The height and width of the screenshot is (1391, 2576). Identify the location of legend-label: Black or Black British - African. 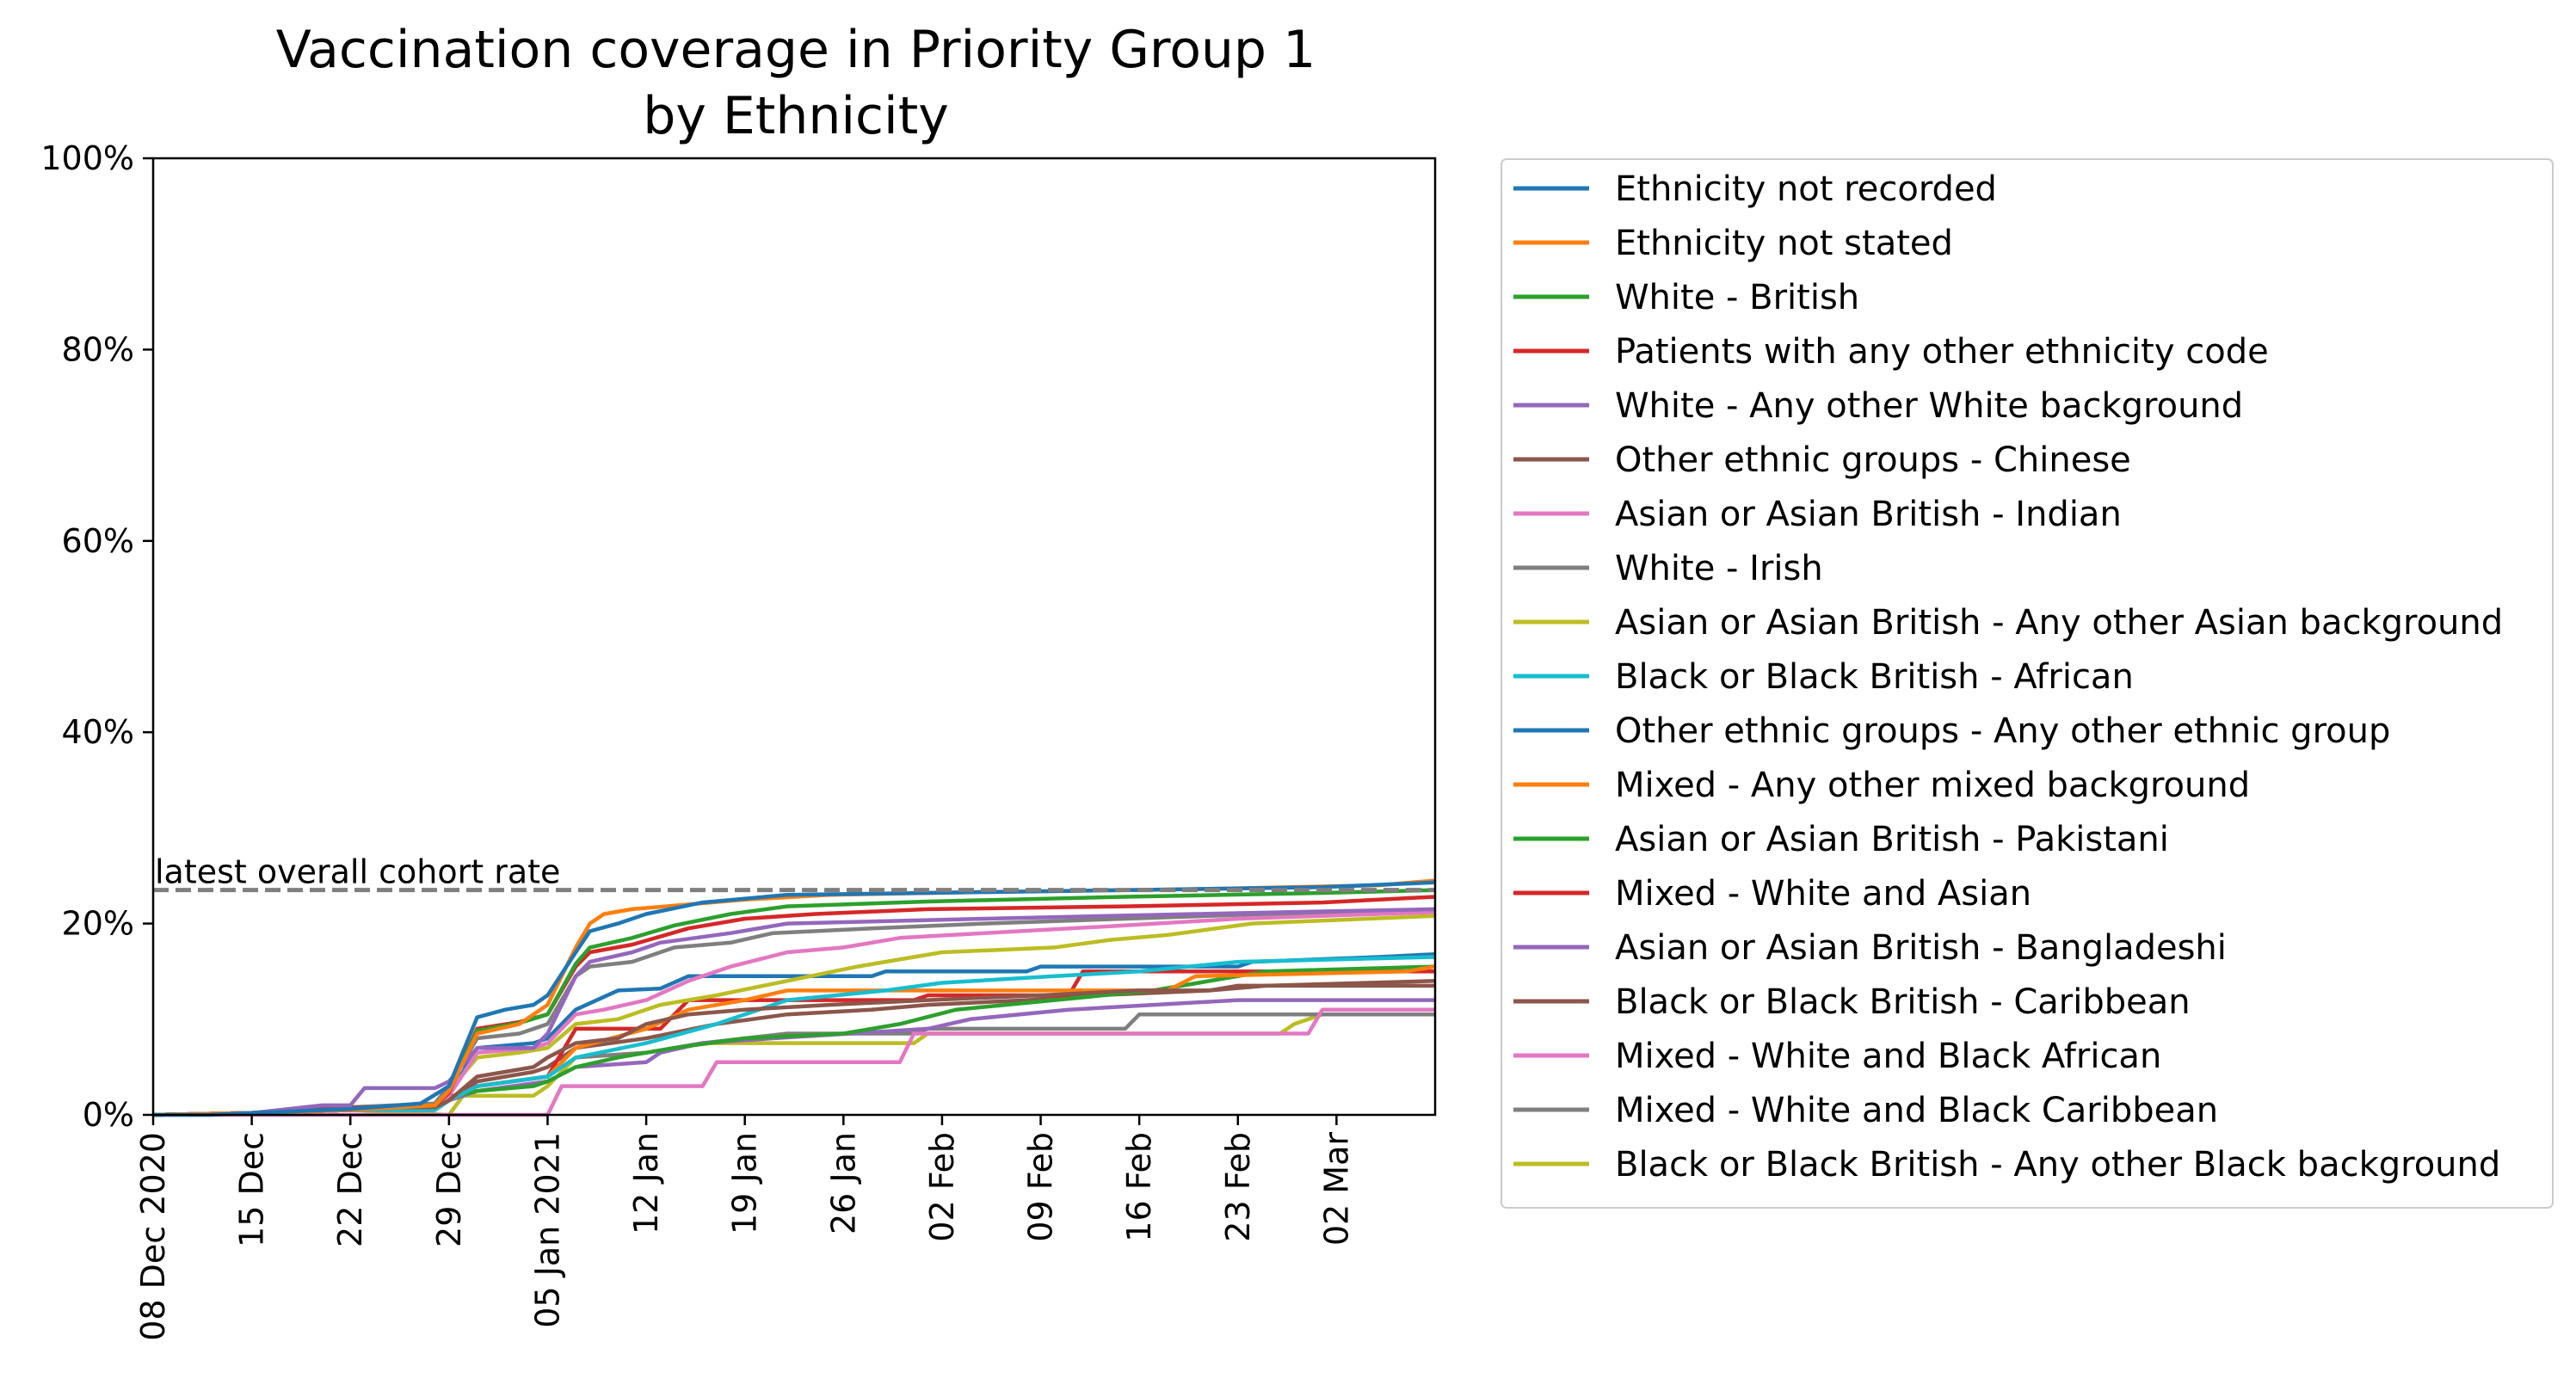
(1875, 677).